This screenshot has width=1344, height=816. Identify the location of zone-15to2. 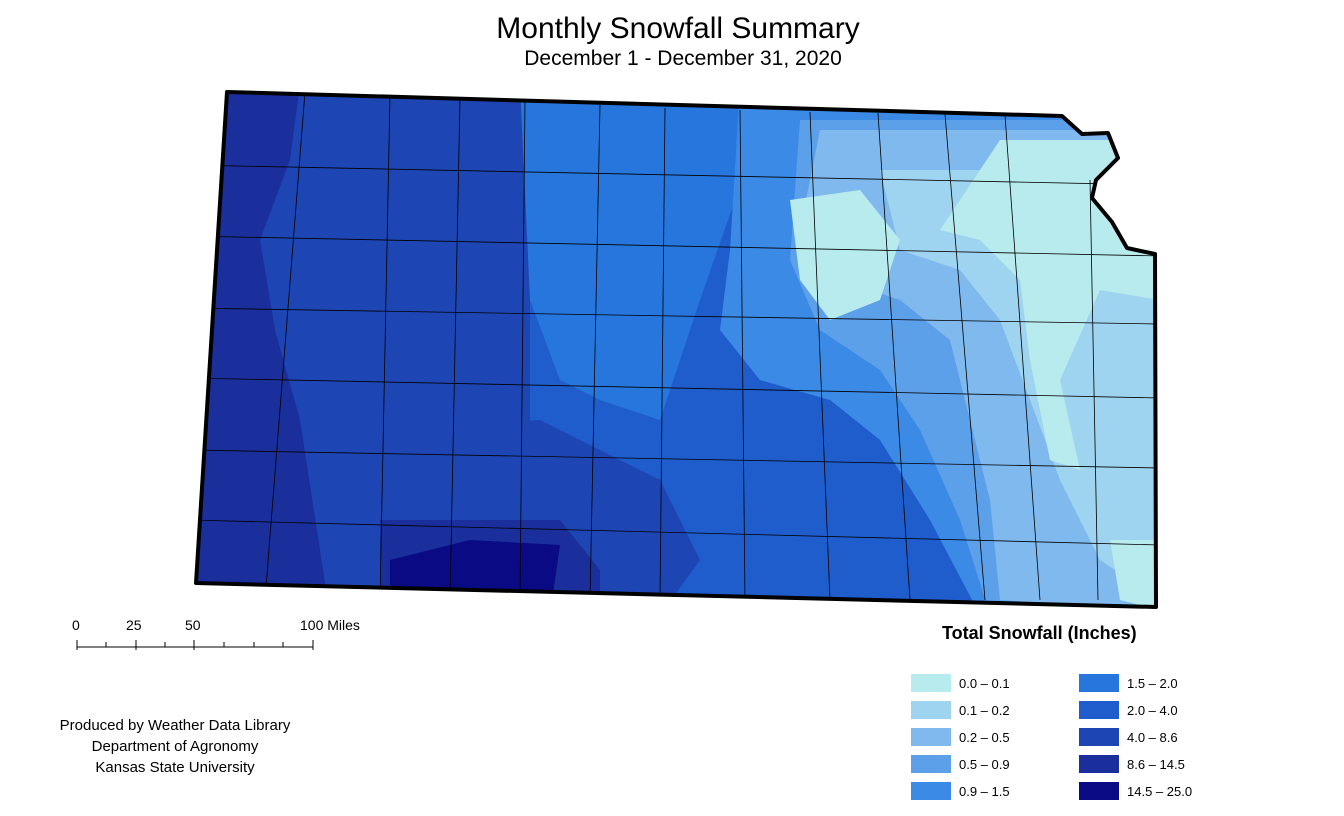
(630, 256).